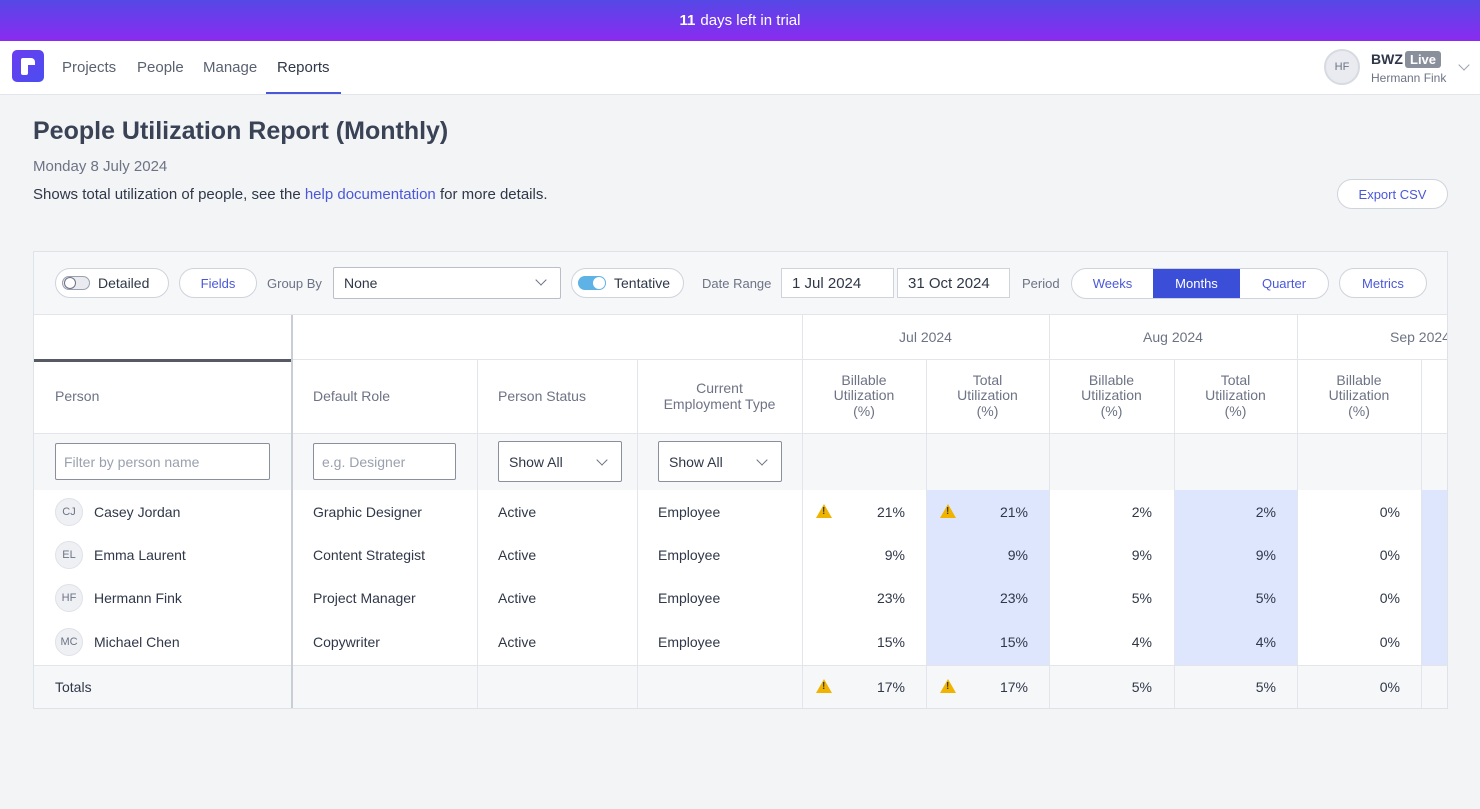 The height and width of the screenshot is (809, 1480). What do you see at coordinates (890, 512) in the screenshot?
I see `jul-billable: 21%` at bounding box center [890, 512].